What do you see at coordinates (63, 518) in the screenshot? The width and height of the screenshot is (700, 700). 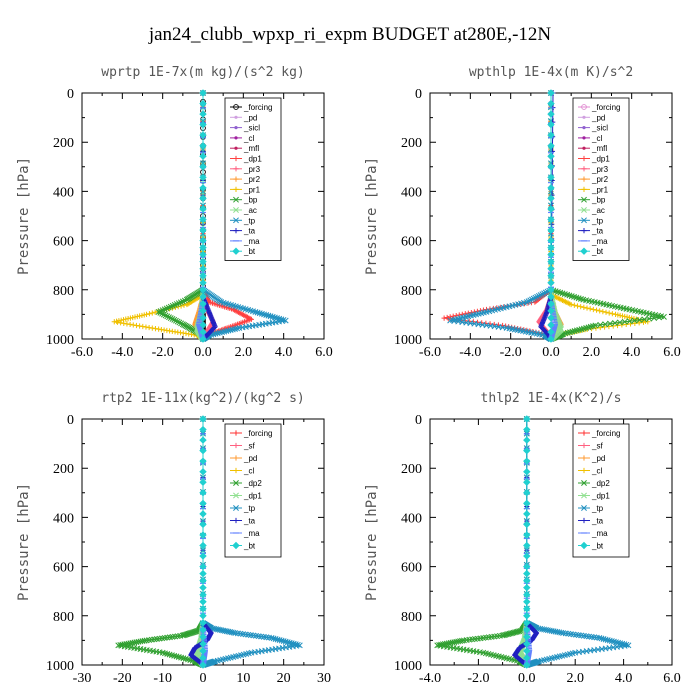 I see `y-tick-label: 400` at bounding box center [63, 518].